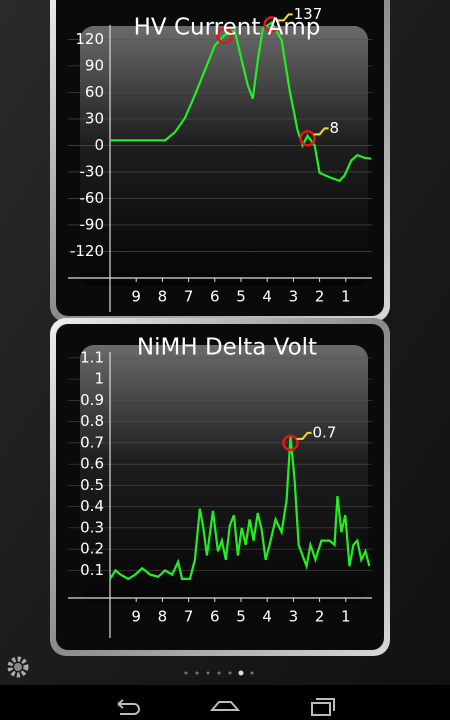 This screenshot has width=450, height=720. What do you see at coordinates (92, 171) in the screenshot?
I see `y-tick-label: -30` at bounding box center [92, 171].